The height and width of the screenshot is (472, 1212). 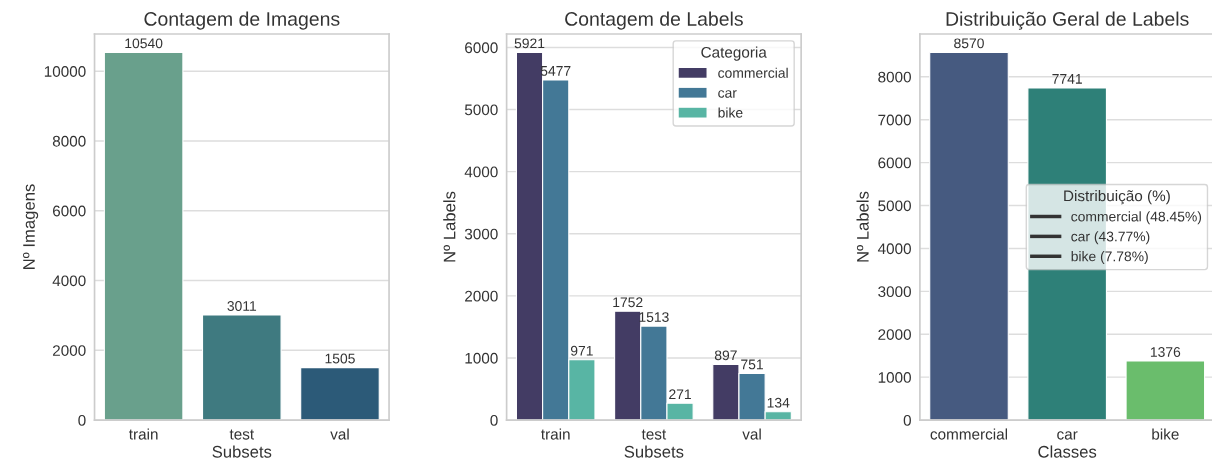 What do you see at coordinates (778, 402) in the screenshot?
I see `data-label: 134` at bounding box center [778, 402].